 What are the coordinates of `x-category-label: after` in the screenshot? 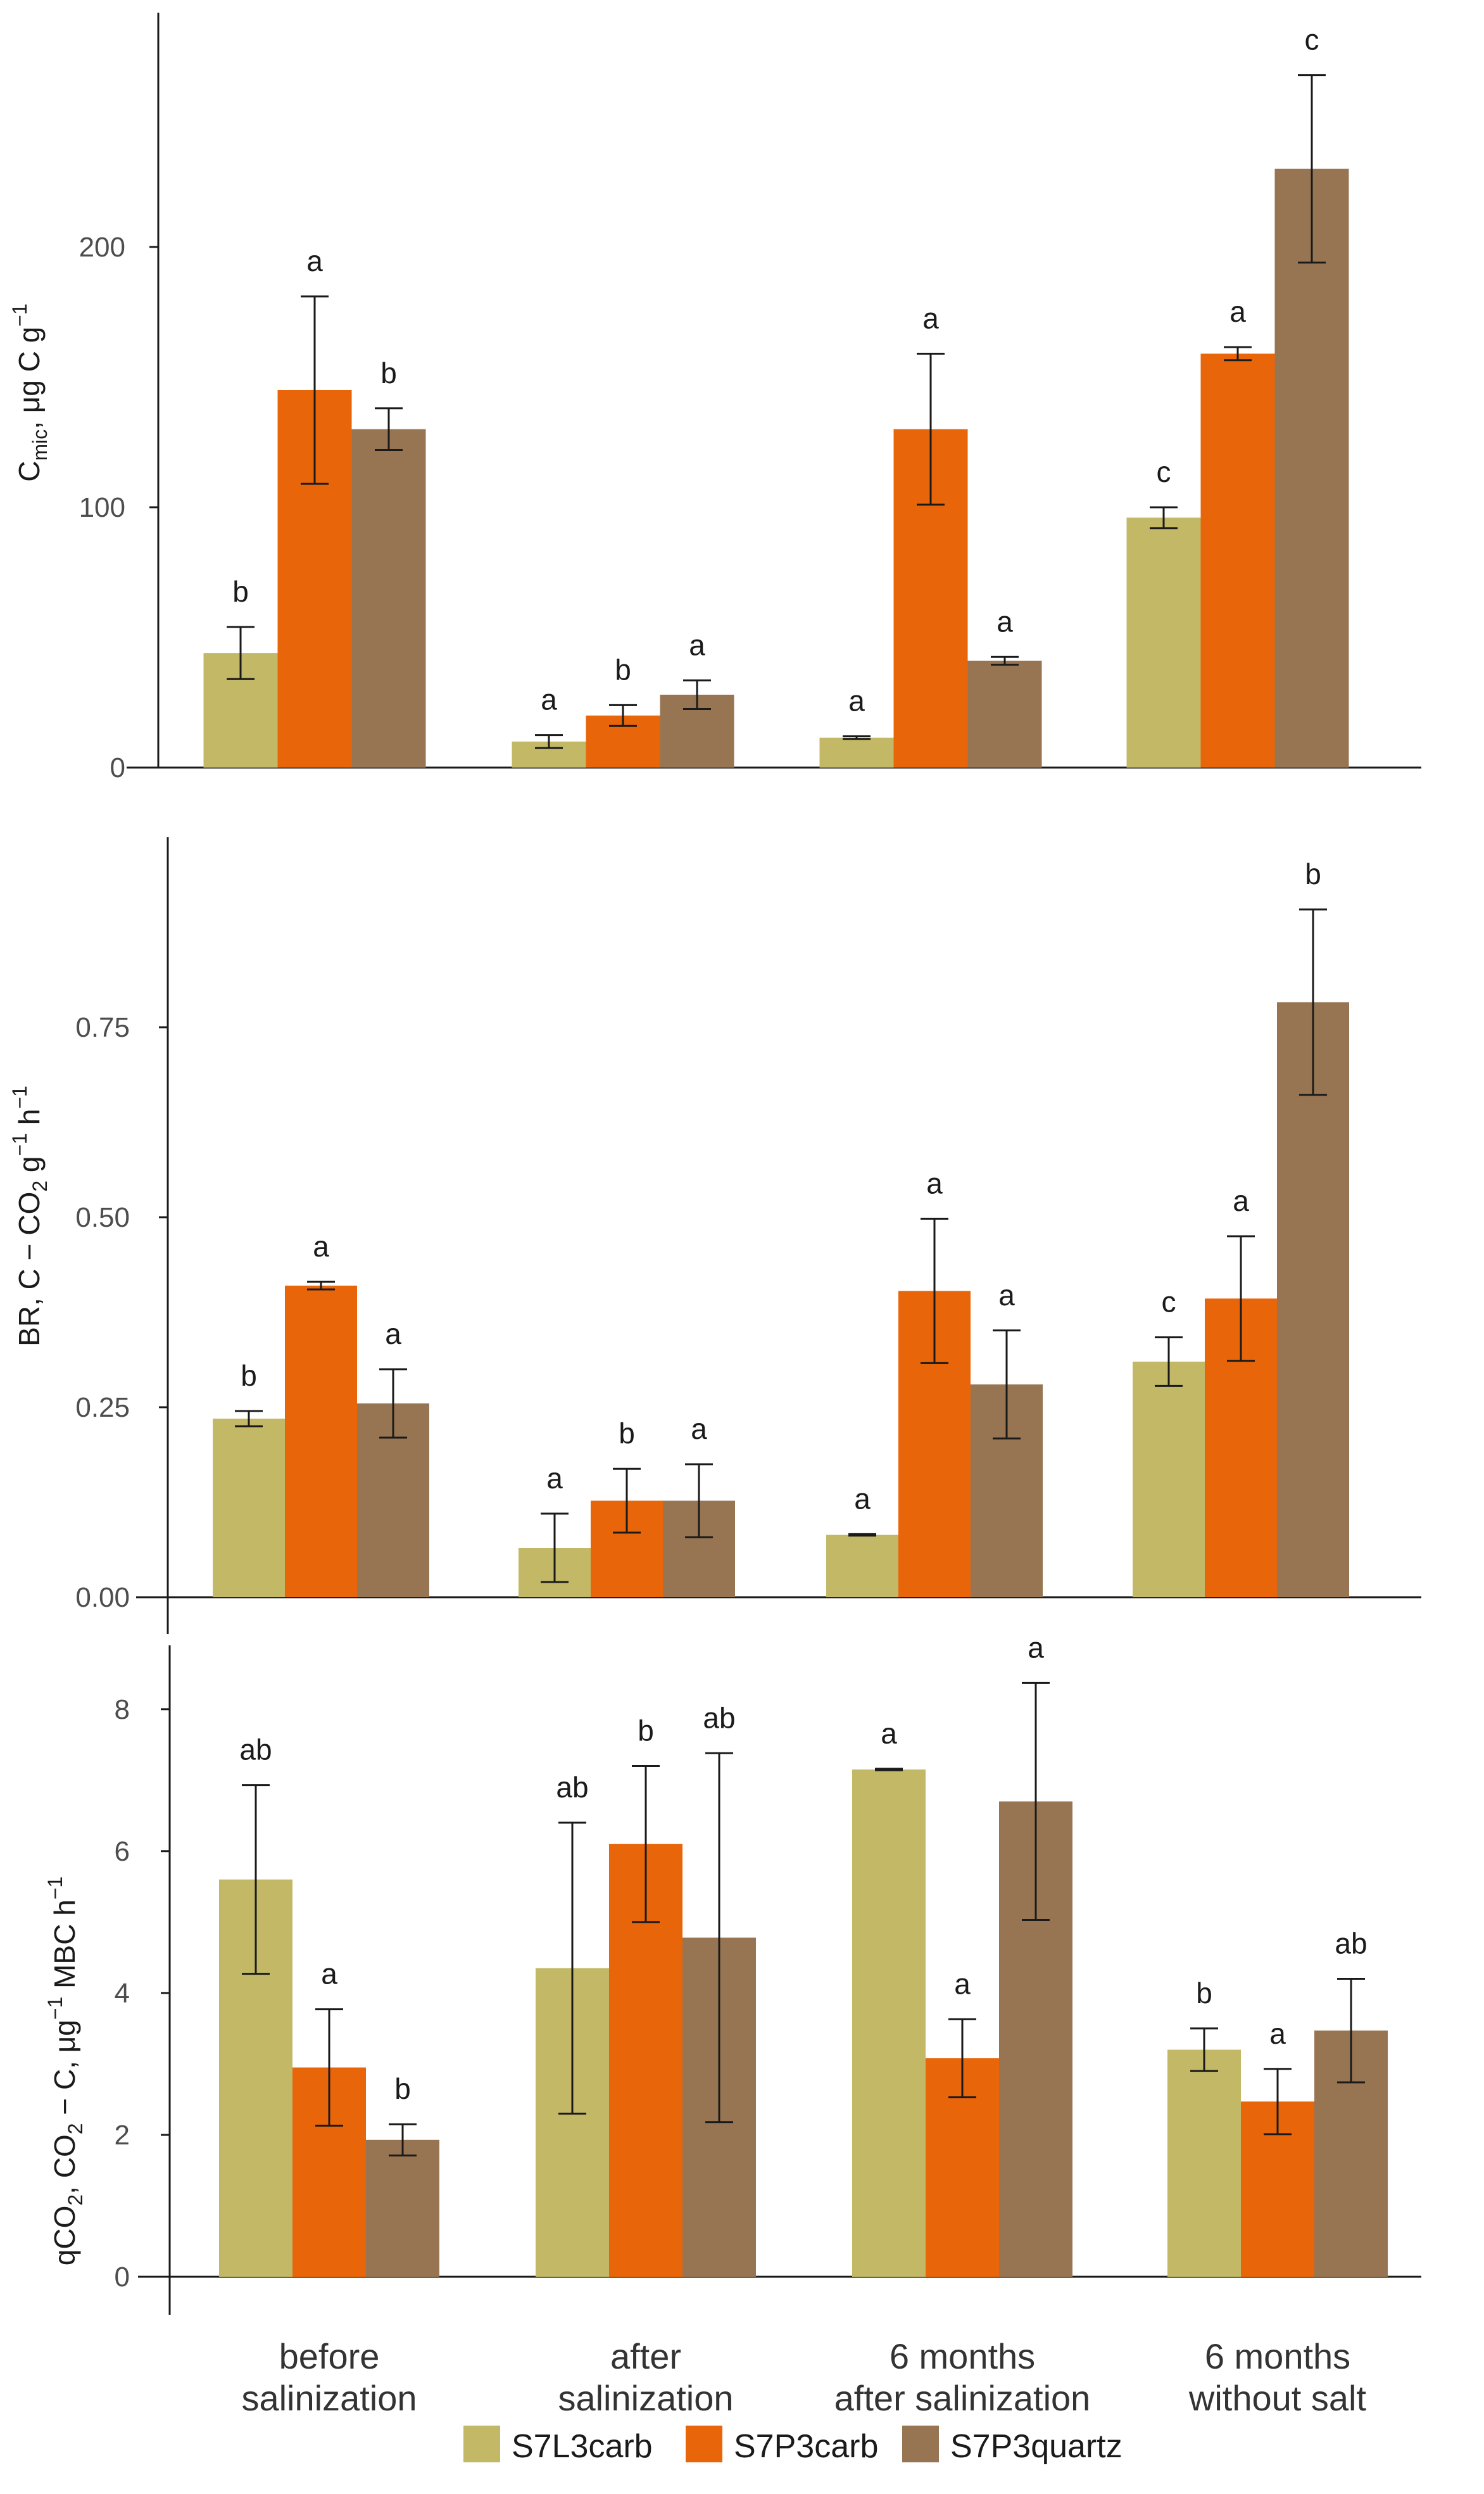 It's located at (645, 2356).